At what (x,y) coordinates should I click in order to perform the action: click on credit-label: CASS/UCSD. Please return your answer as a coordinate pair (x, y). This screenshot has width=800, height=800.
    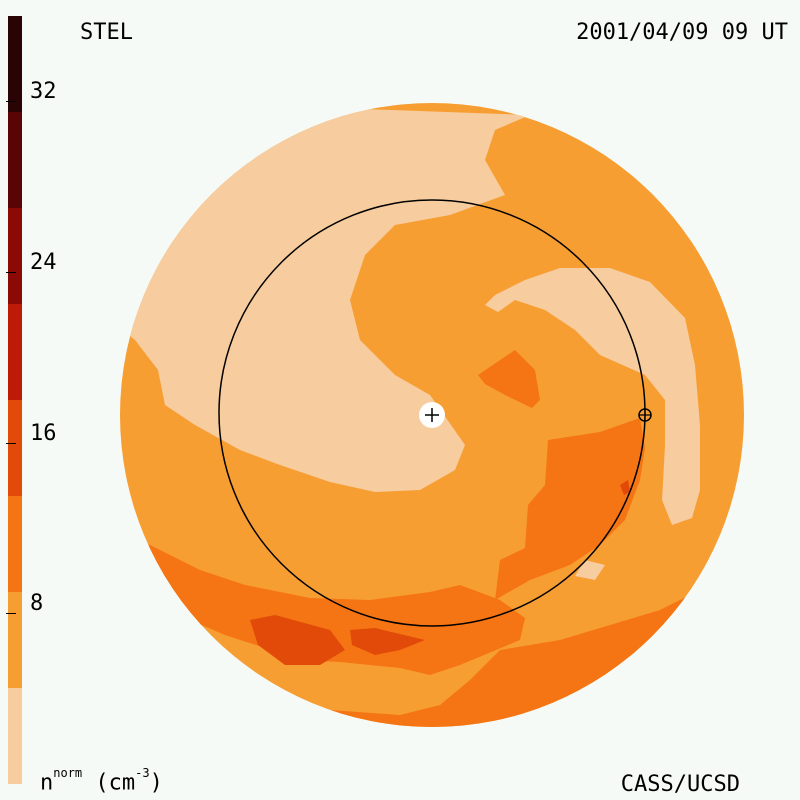
    Looking at the image, I should click on (680, 784).